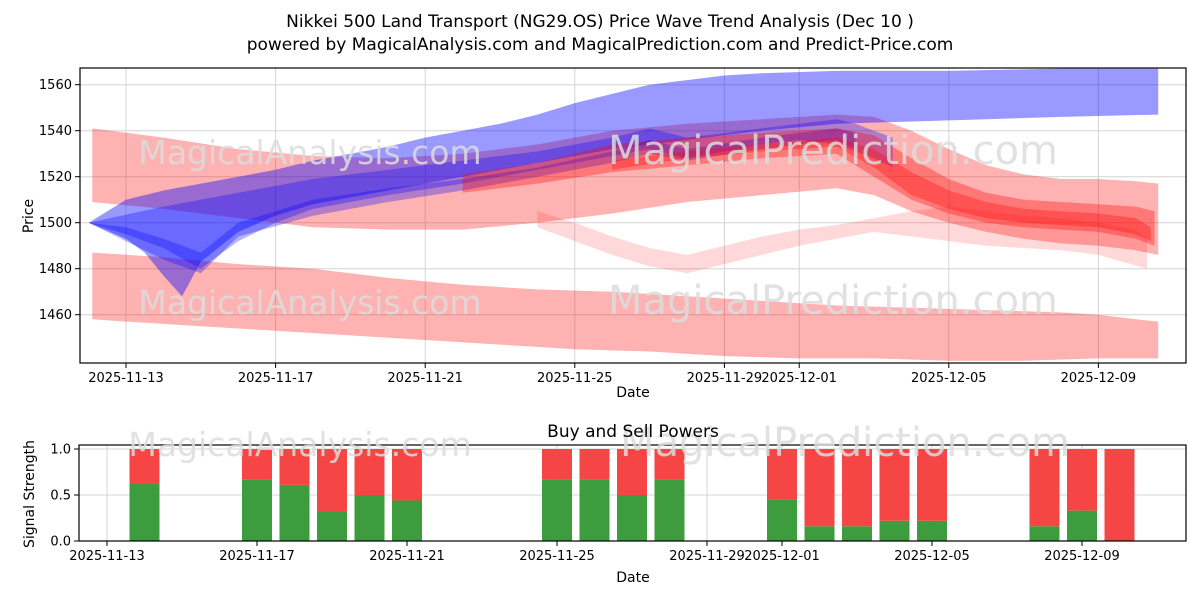 The image size is (1200, 600). I want to click on y-tick-label: 1560, so click(55, 85).